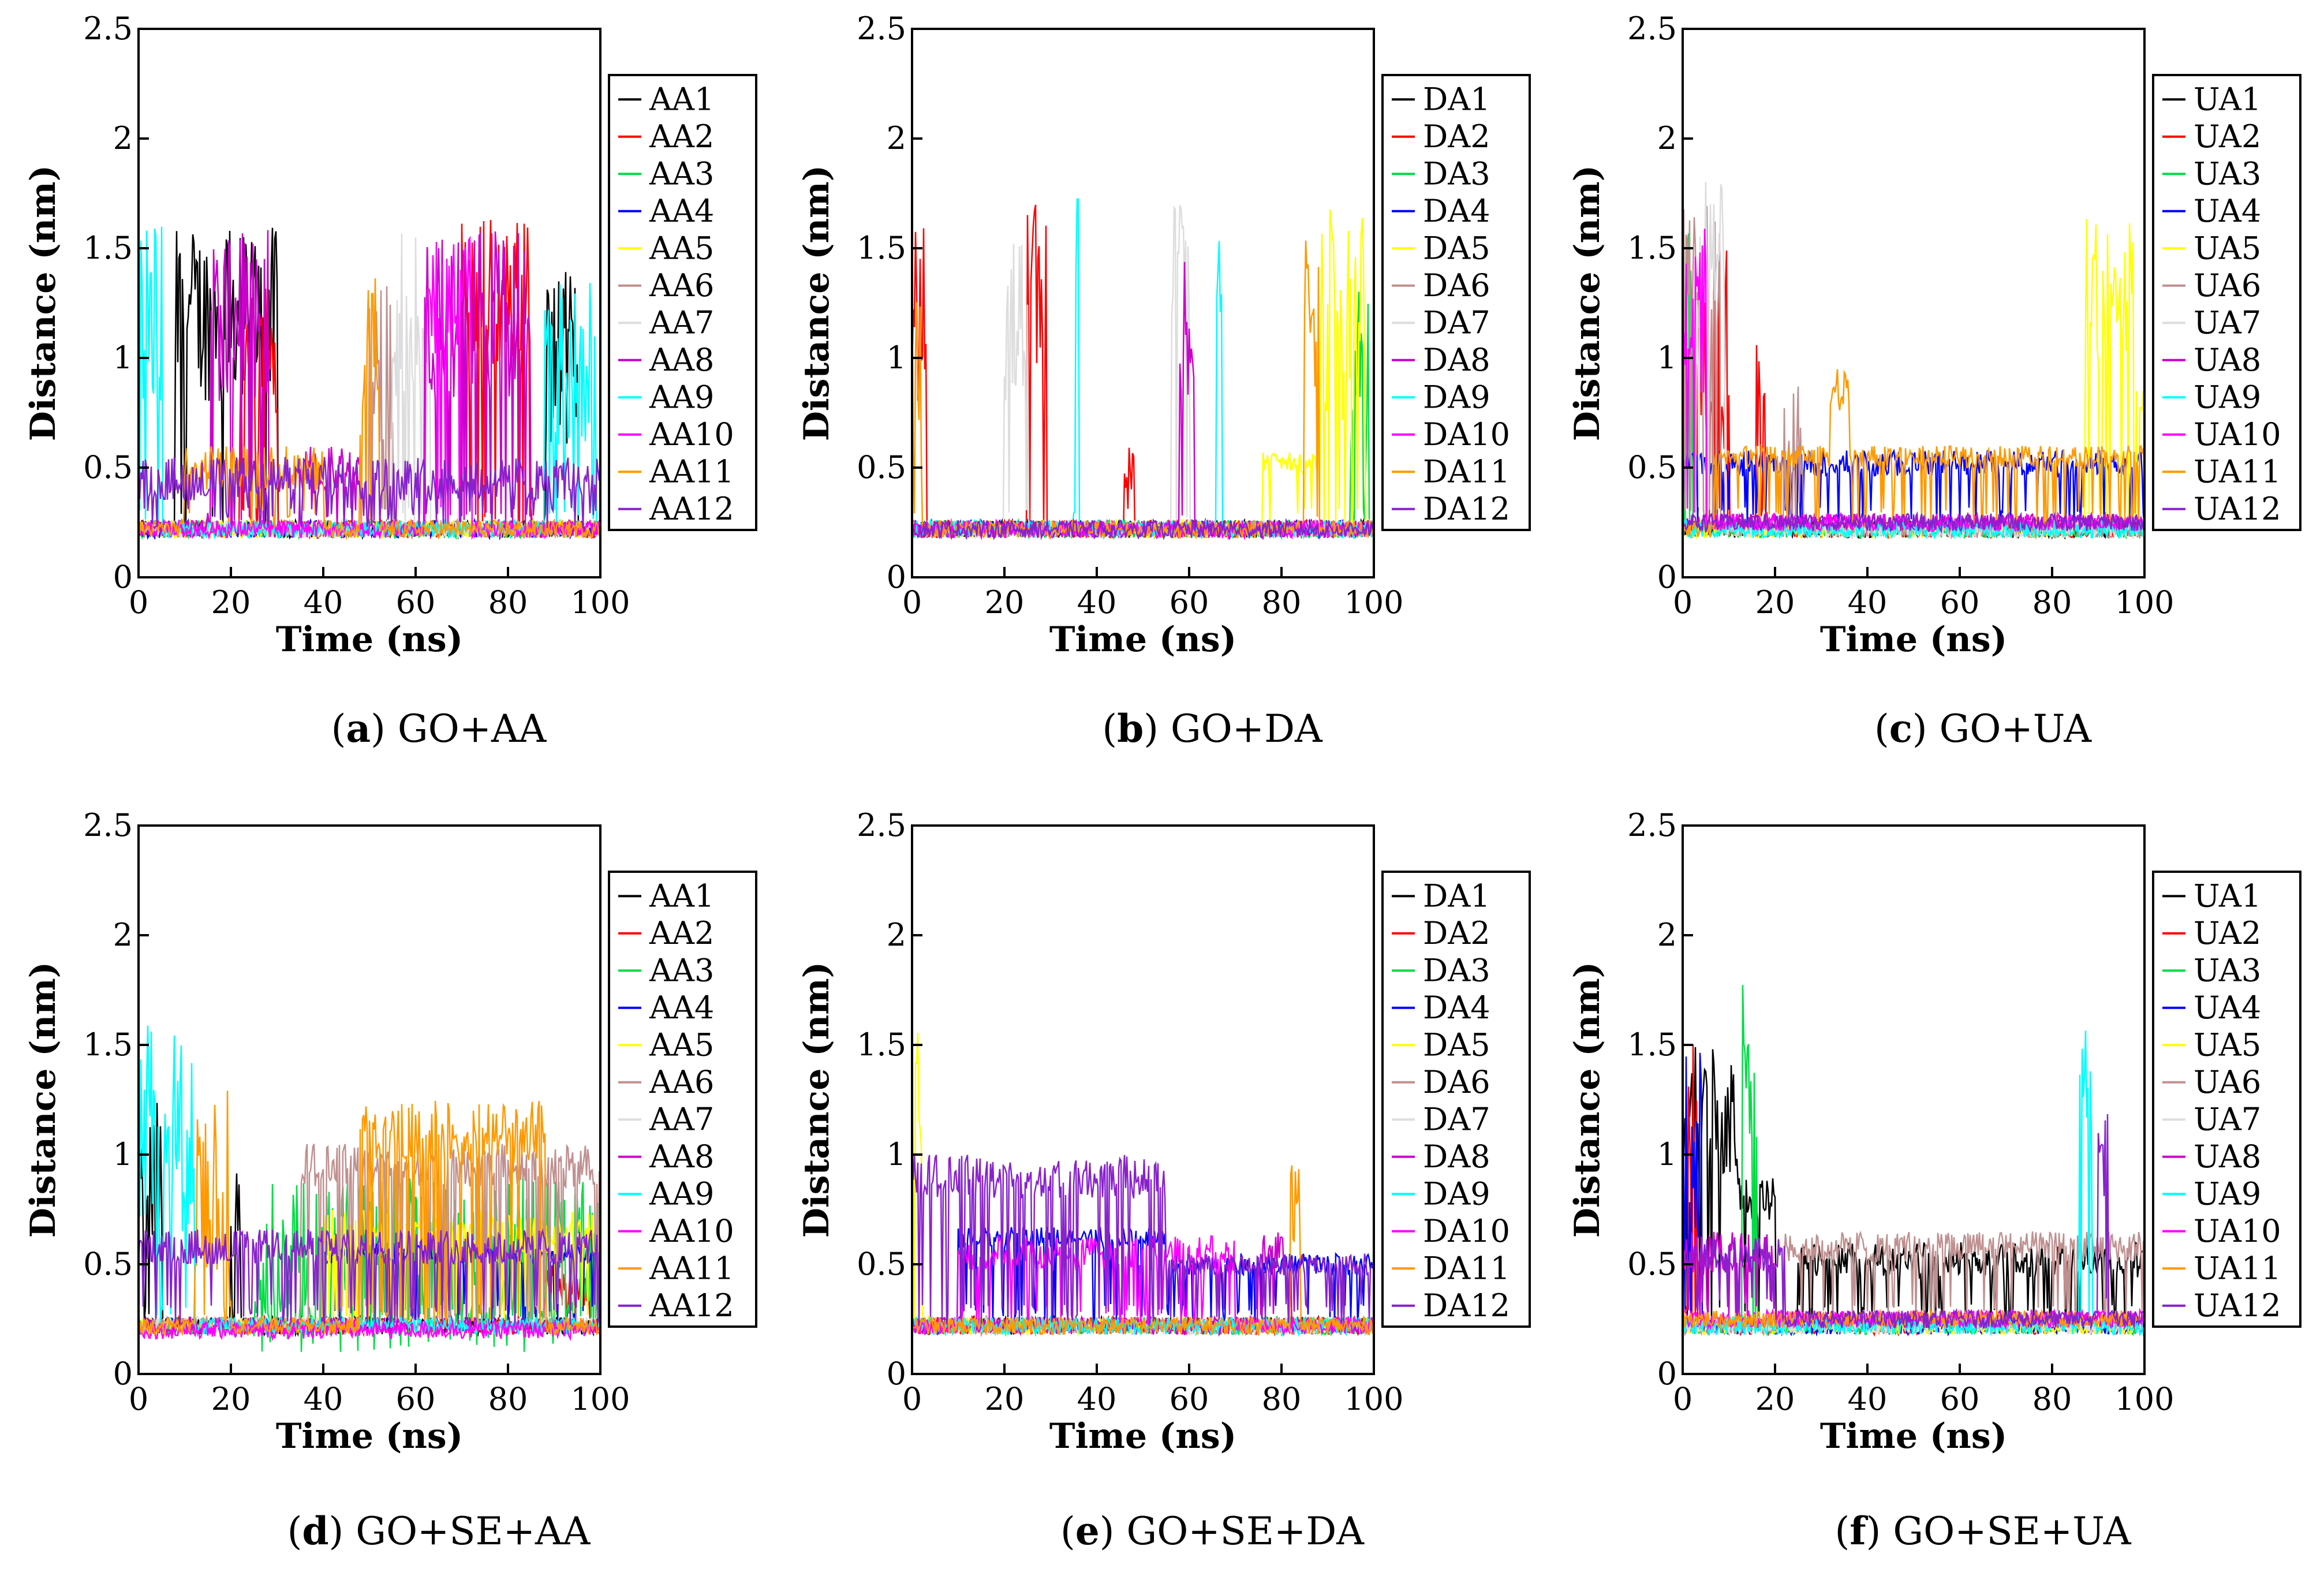 This screenshot has height=1587, width=2324. What do you see at coordinates (681, 173) in the screenshot?
I see `legend-entry: AA3` at bounding box center [681, 173].